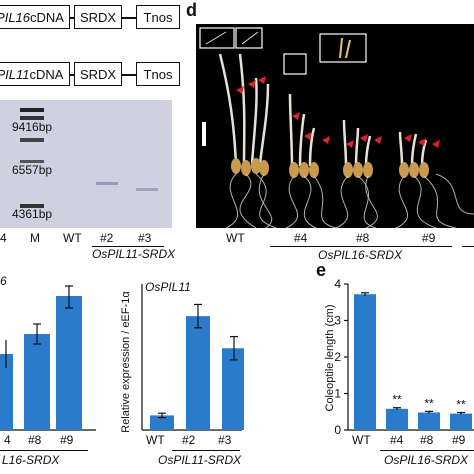 The width and height of the screenshot is (474, 474). Describe the element at coordinates (235, 238) in the screenshot. I see `photo-lane-wt: WT` at that location.